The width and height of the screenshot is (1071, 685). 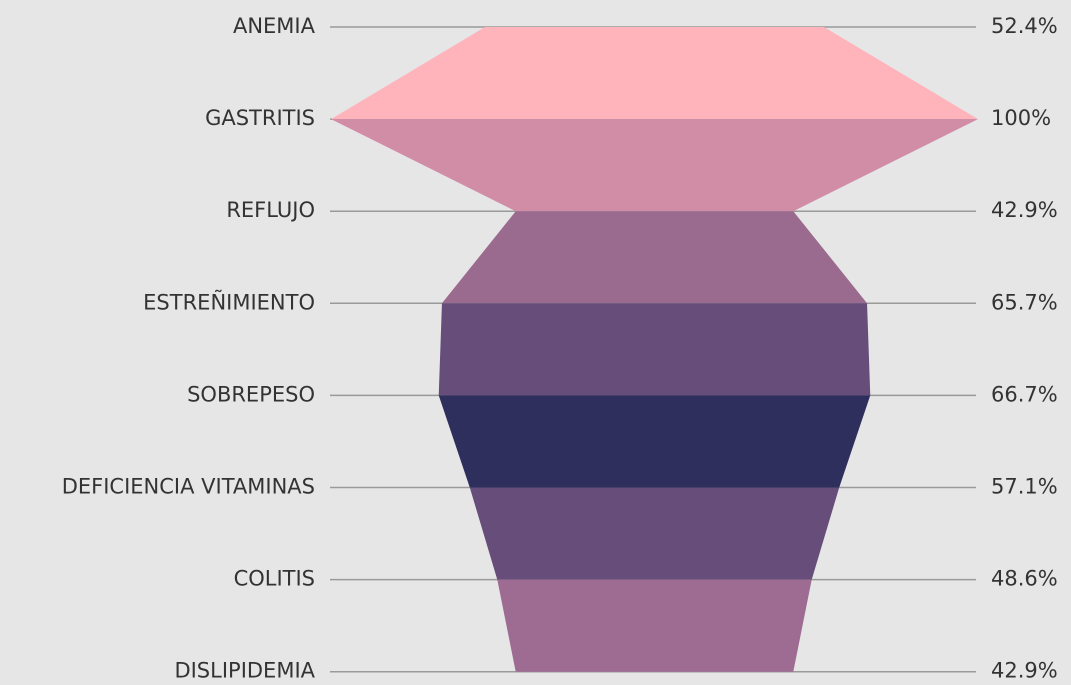 I want to click on value-label: 100%, so click(x=1021, y=118).